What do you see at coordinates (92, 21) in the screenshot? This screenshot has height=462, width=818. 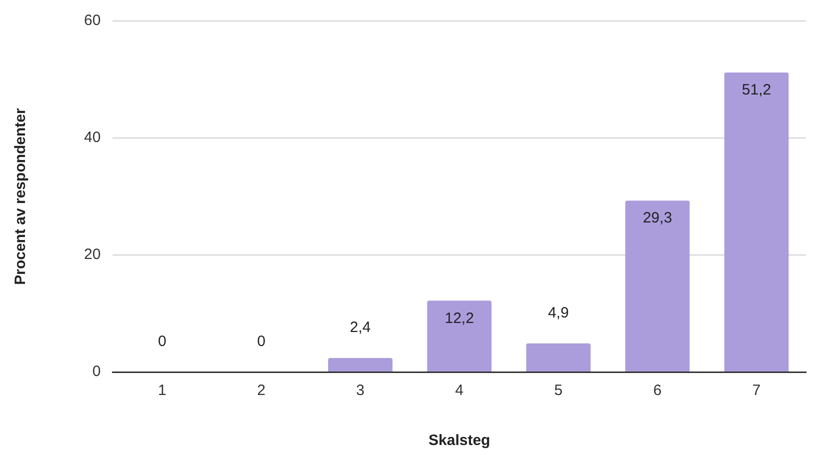 I see `y-tick-label: 60` at bounding box center [92, 21].